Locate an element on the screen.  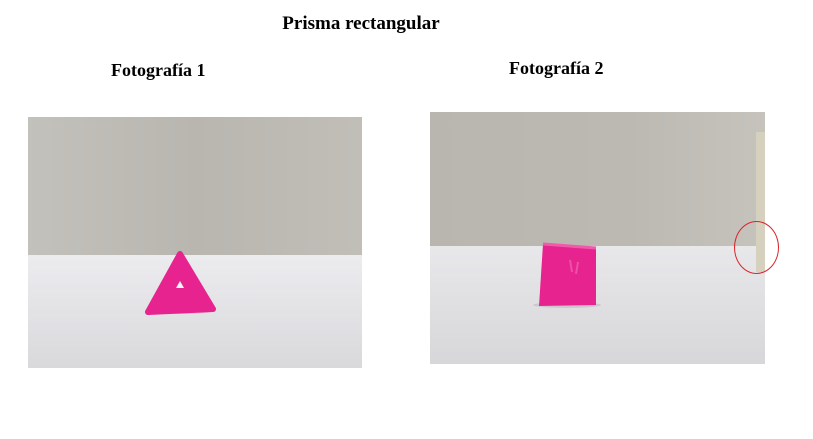
photo-2-caption: Fotografía 2 is located at coordinates (556, 68).